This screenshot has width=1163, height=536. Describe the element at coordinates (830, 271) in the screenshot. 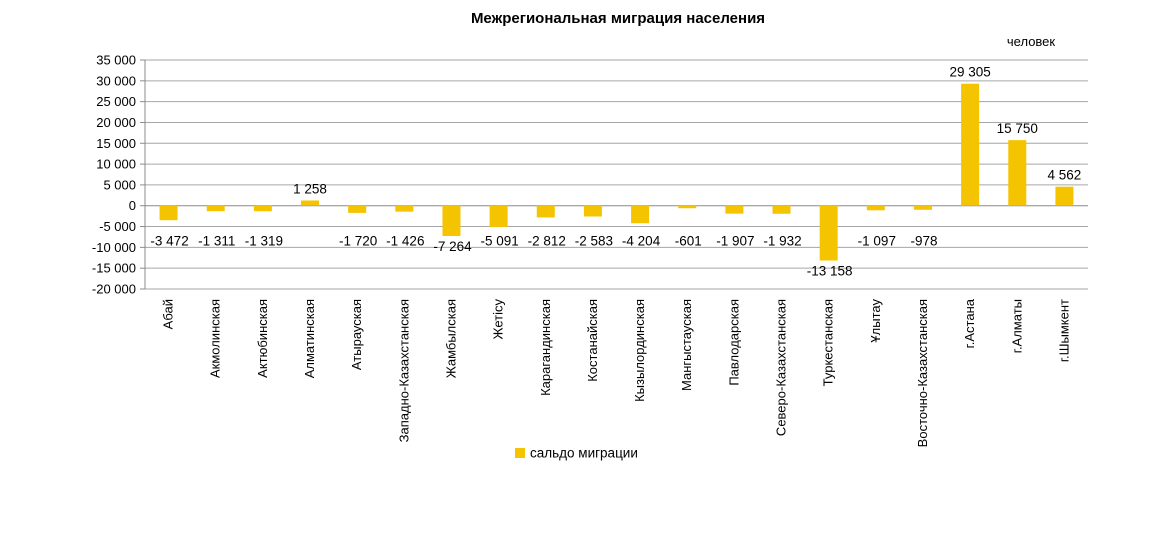

I see `data-label: -13 158` at that location.